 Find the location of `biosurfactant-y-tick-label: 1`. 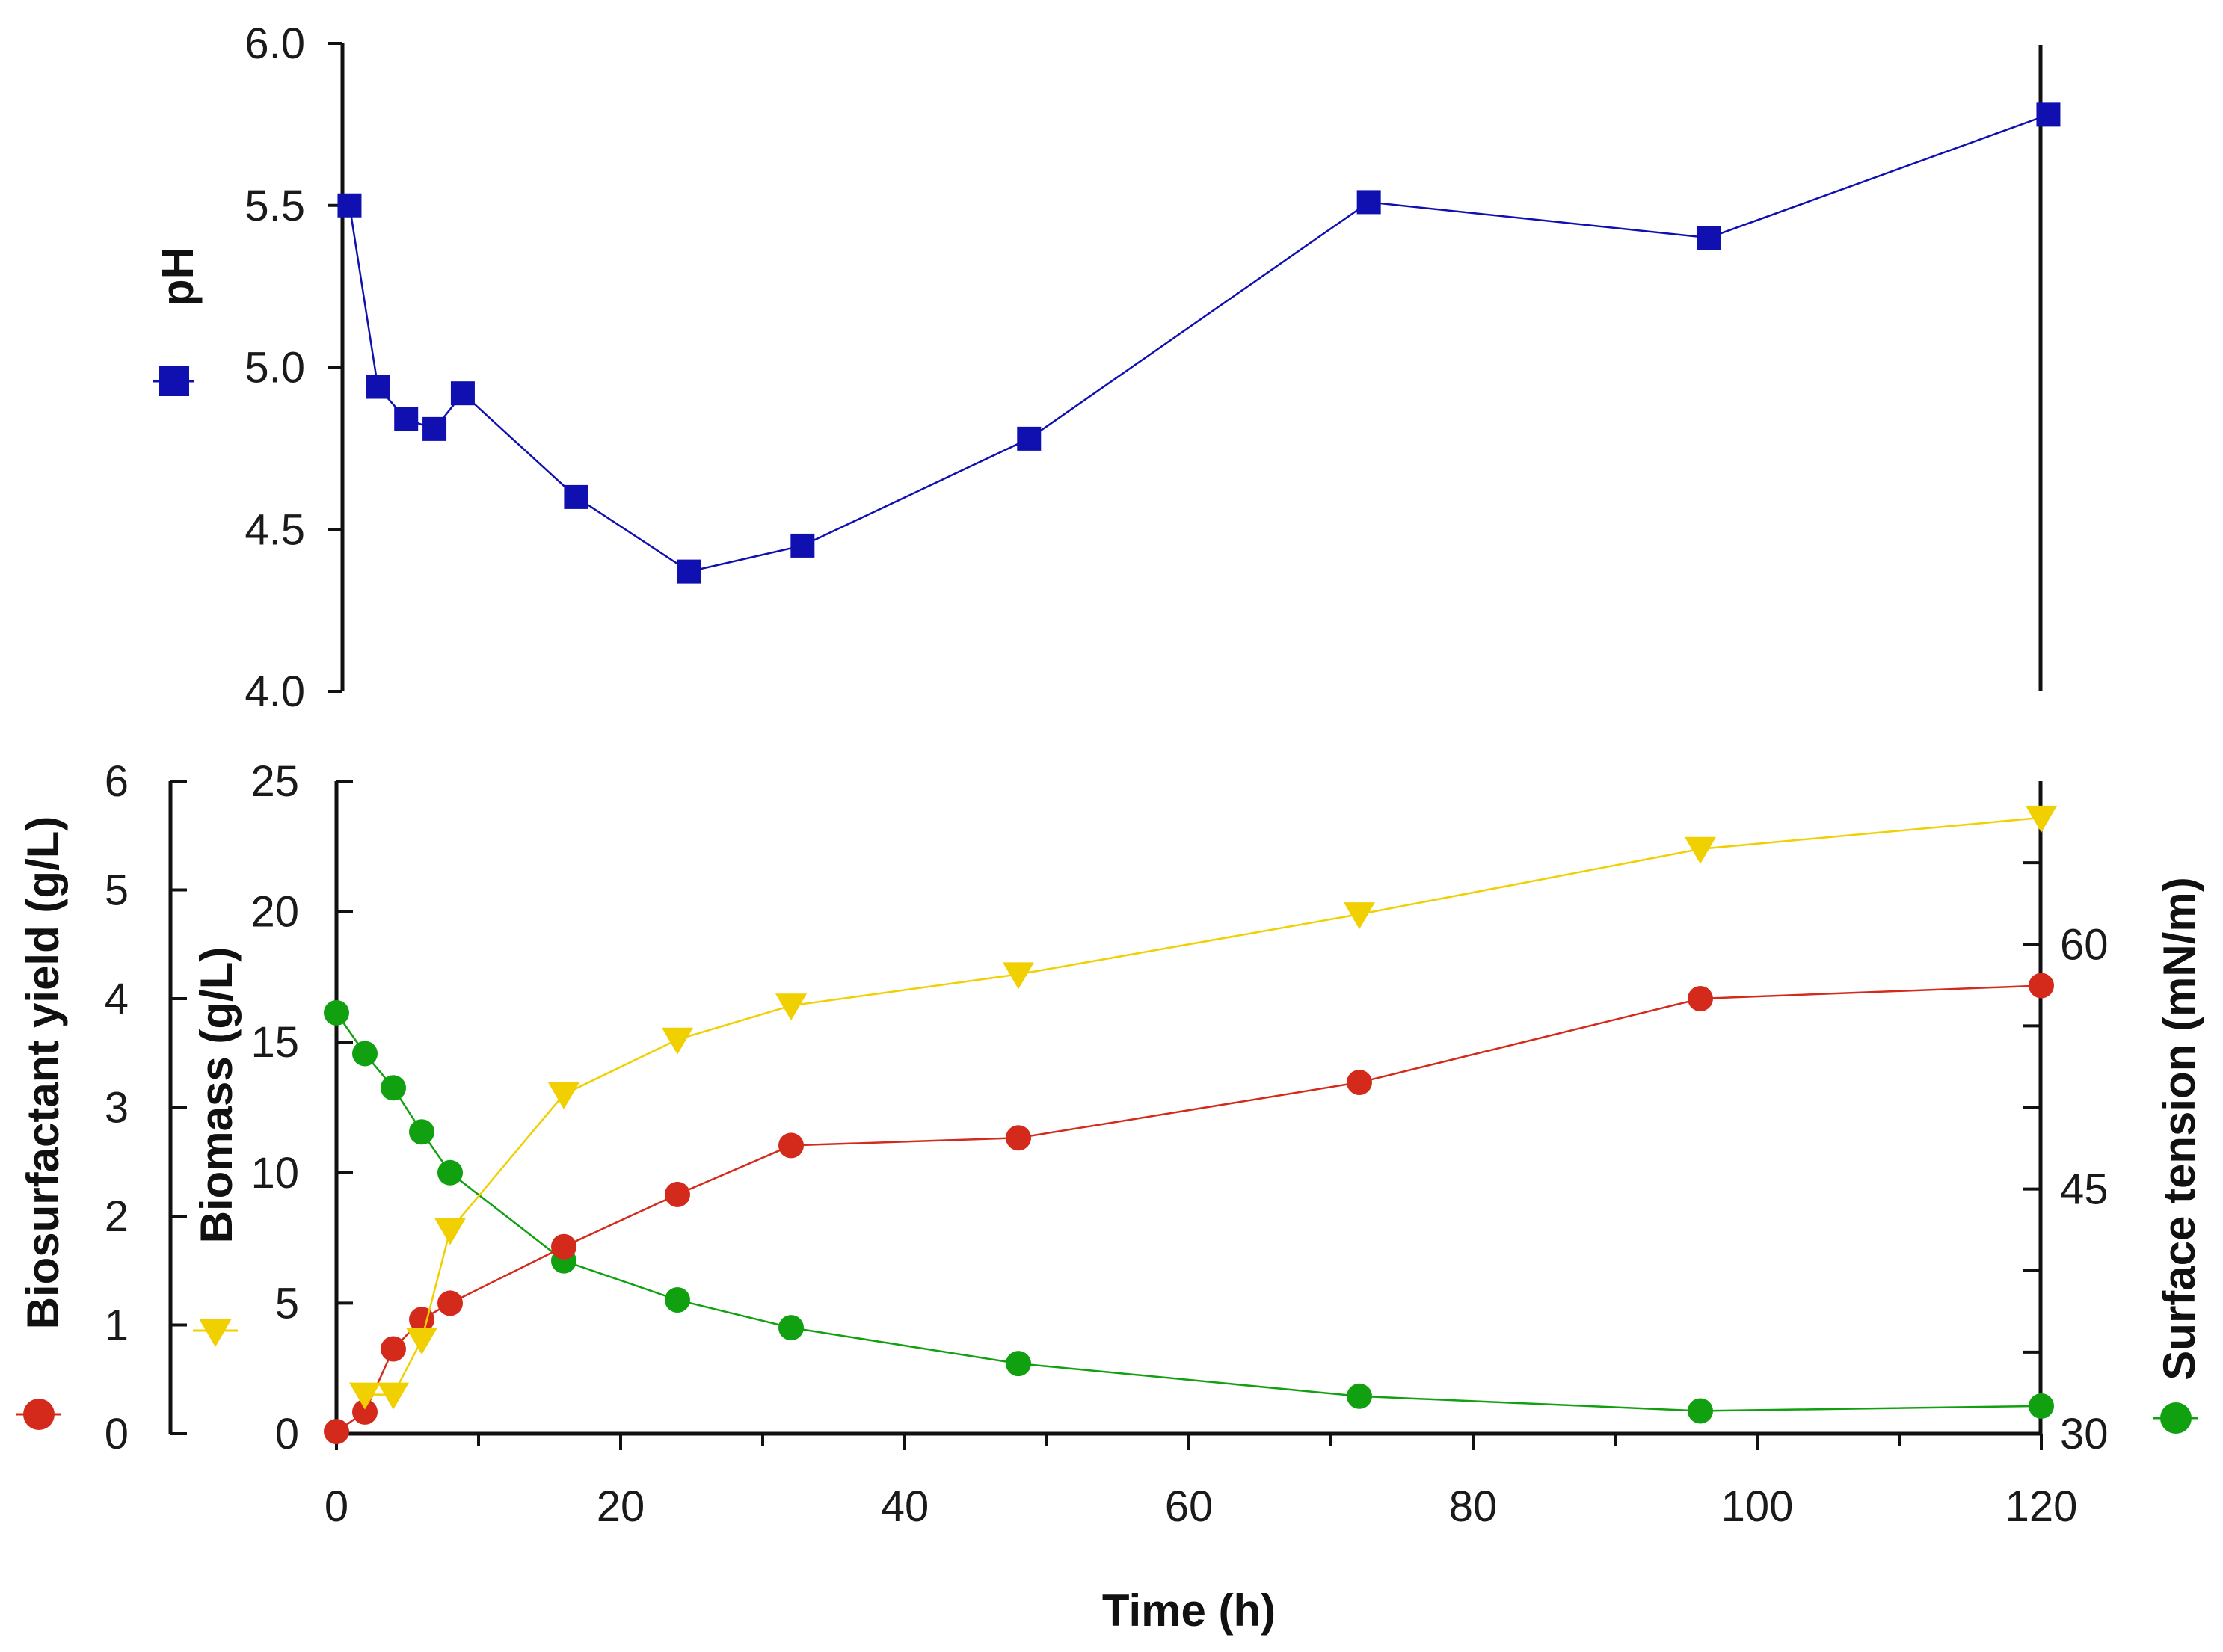

biosurfactant-y-tick-label: 1 is located at coordinates (117, 1326).